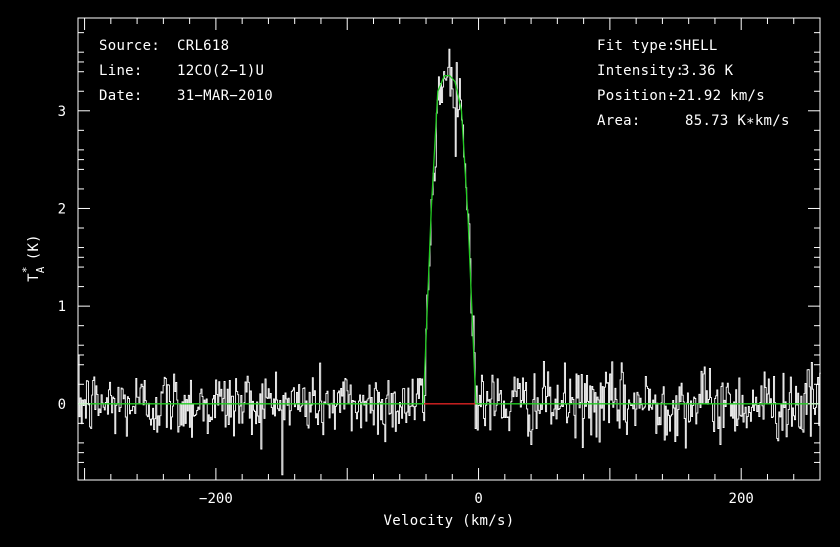 The width and height of the screenshot is (840, 547). I want to click on svg-text:T*A(K): T*A (K), so click(33, 258).